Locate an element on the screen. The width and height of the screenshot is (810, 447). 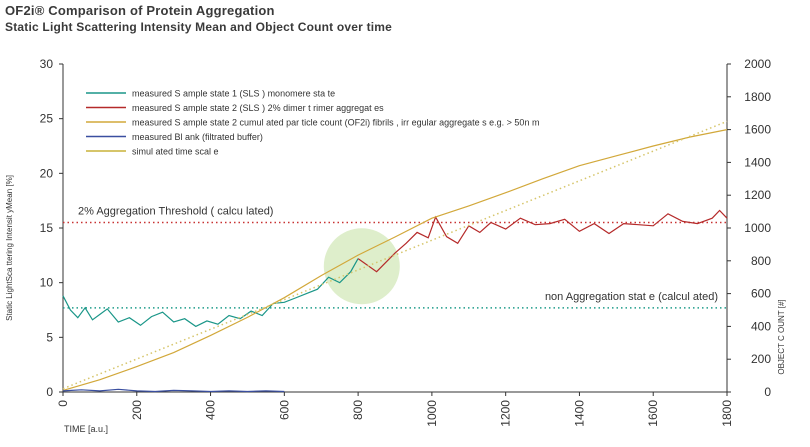
threshold-label: non Aggregation stat e (calcul ated) is located at coordinates (631, 297).